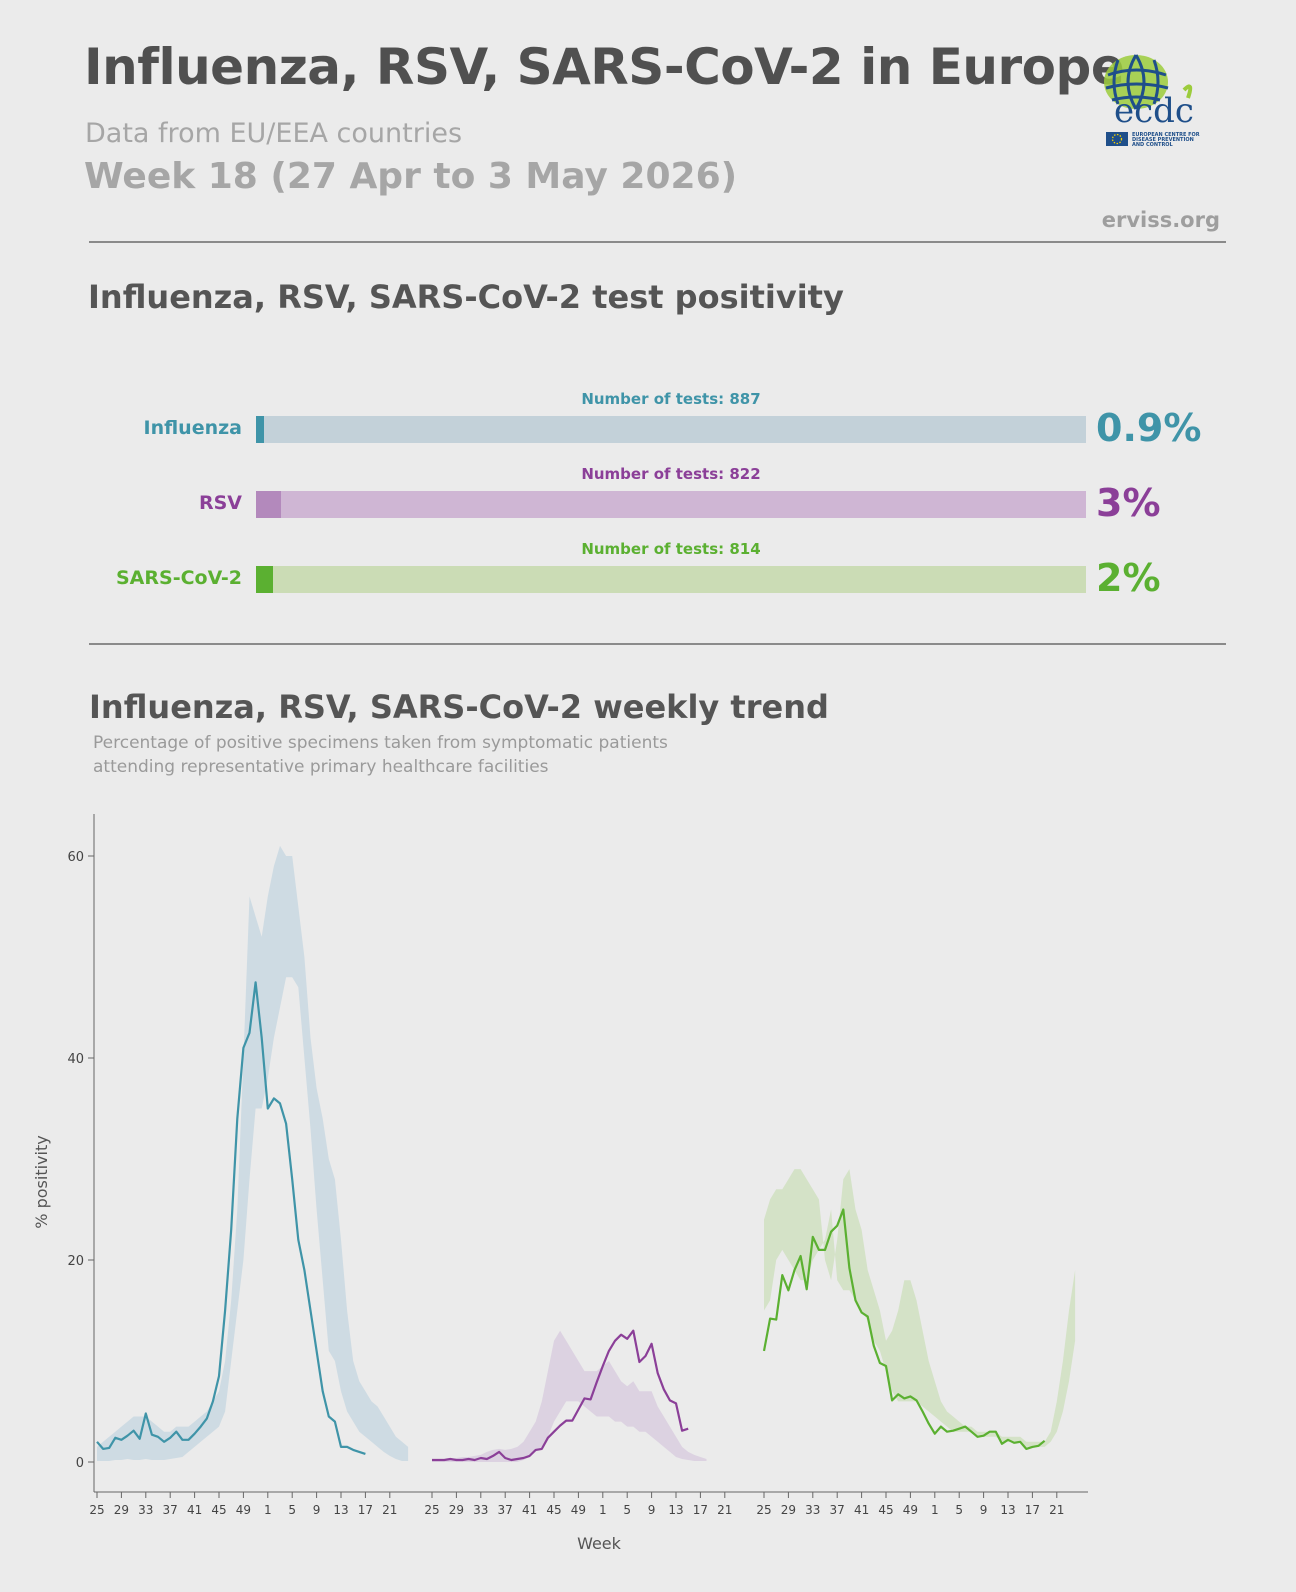 This screenshot has width=1296, height=1592. I want to click on site-link: erviss.org, so click(1160, 220).